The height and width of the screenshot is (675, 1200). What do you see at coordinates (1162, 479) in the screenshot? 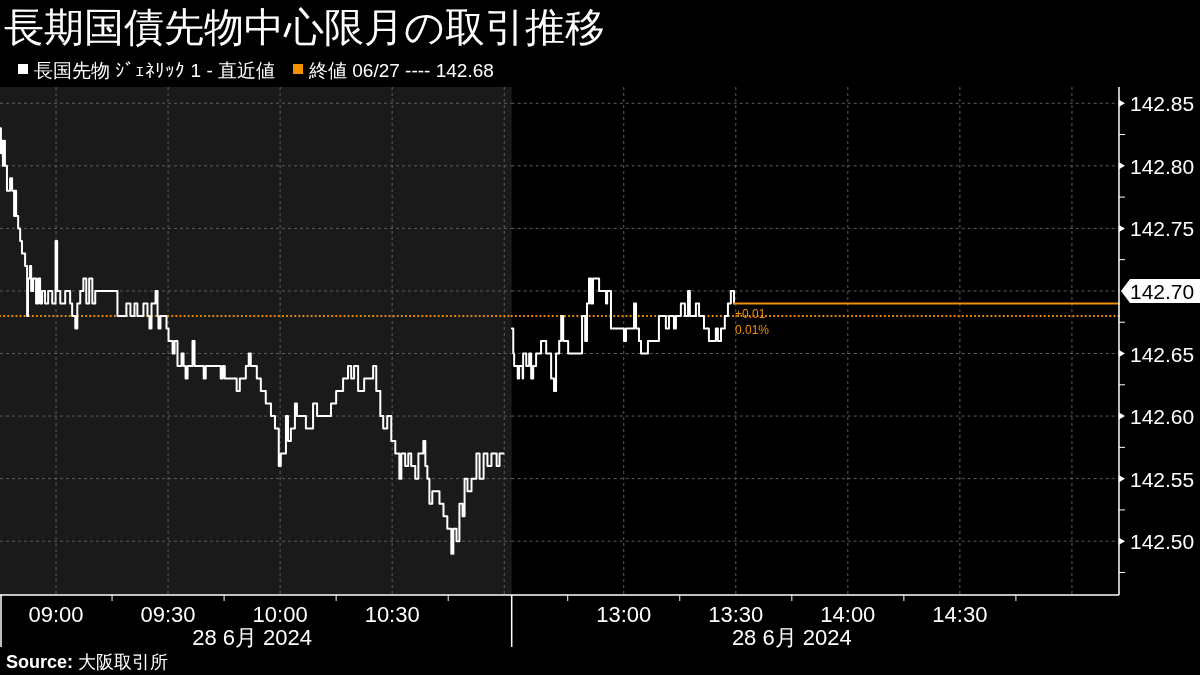
I see `y-tick-label: 142.55` at bounding box center [1162, 479].